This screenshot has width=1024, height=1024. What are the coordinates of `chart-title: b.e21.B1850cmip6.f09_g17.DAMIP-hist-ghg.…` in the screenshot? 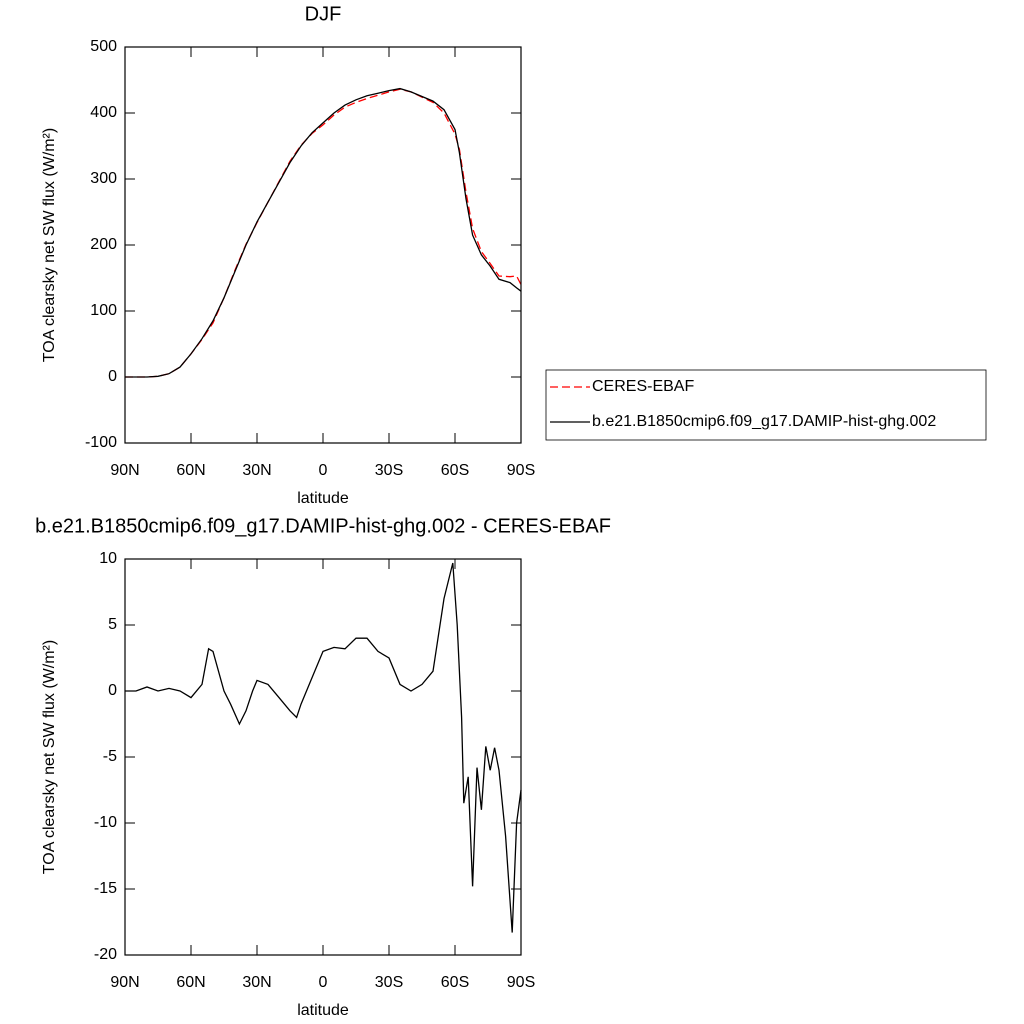 It's located at (323, 526).